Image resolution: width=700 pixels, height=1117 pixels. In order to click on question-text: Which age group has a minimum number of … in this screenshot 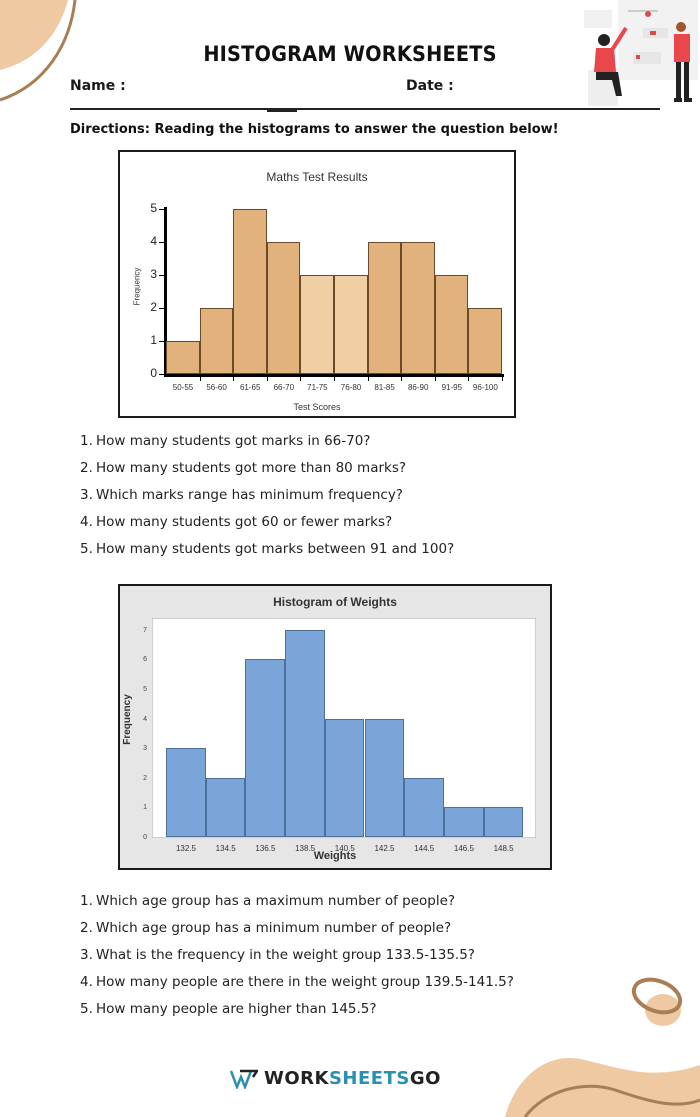, I will do `click(274, 928)`.